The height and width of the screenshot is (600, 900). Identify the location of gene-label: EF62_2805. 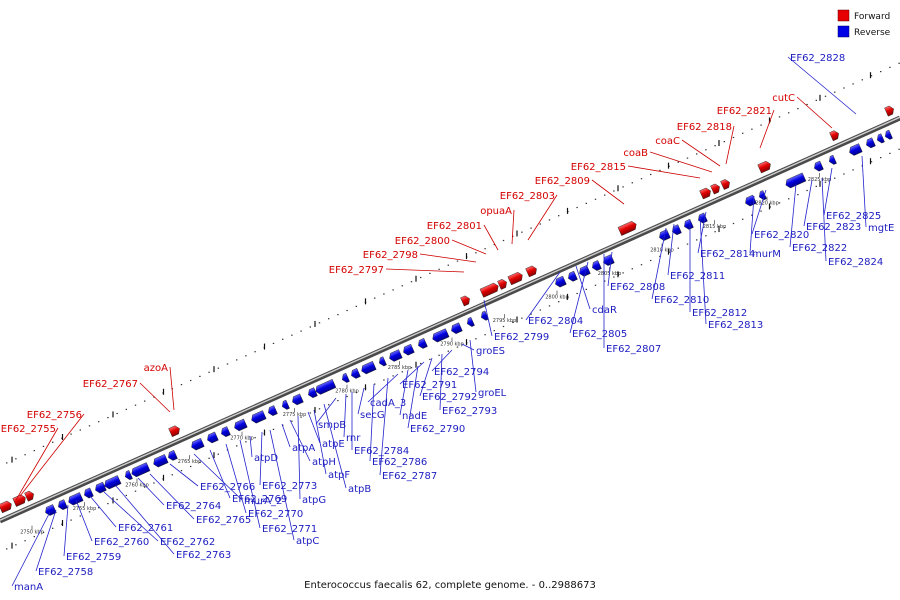
(599, 334).